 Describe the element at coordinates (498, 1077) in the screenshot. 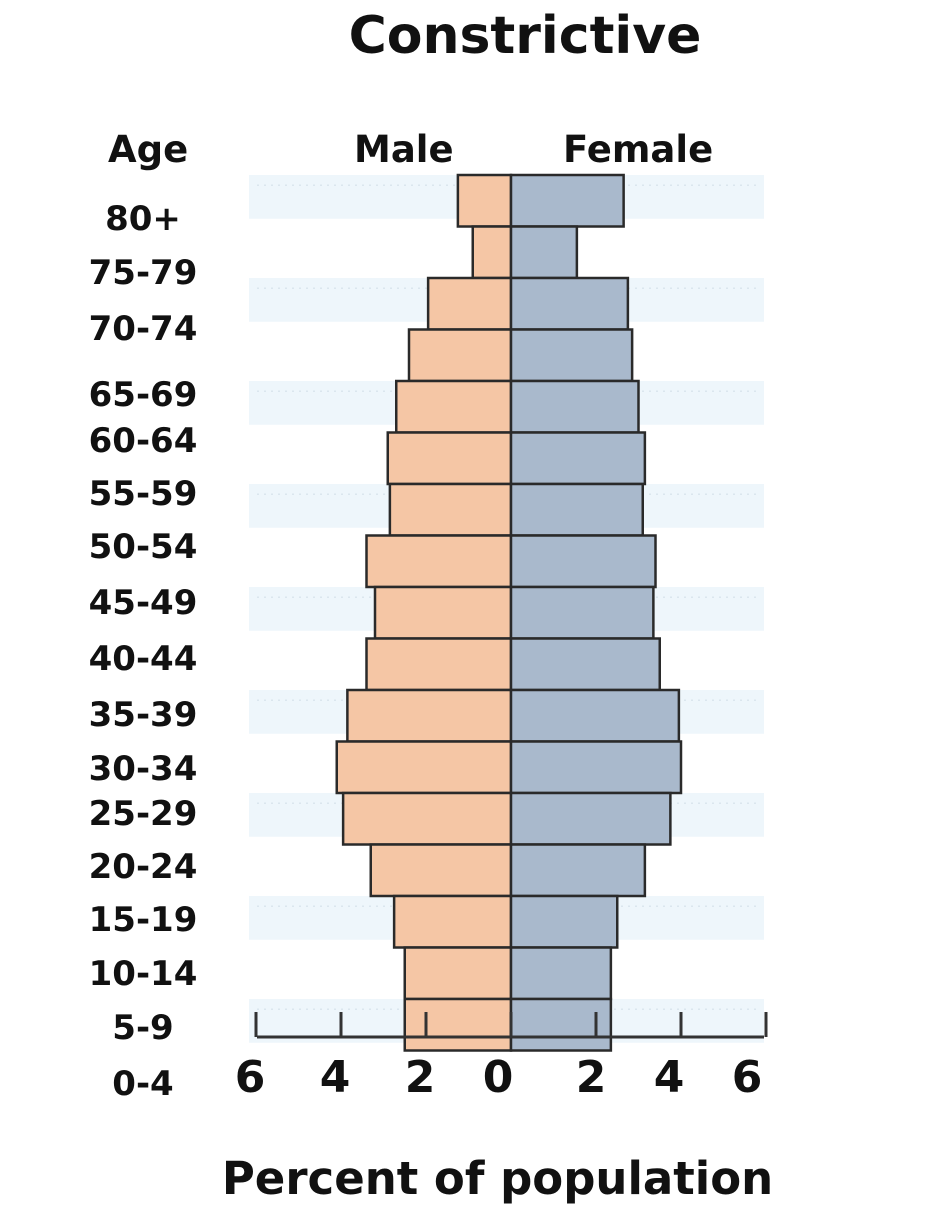

I see `x-tick-label-3: 0` at that location.